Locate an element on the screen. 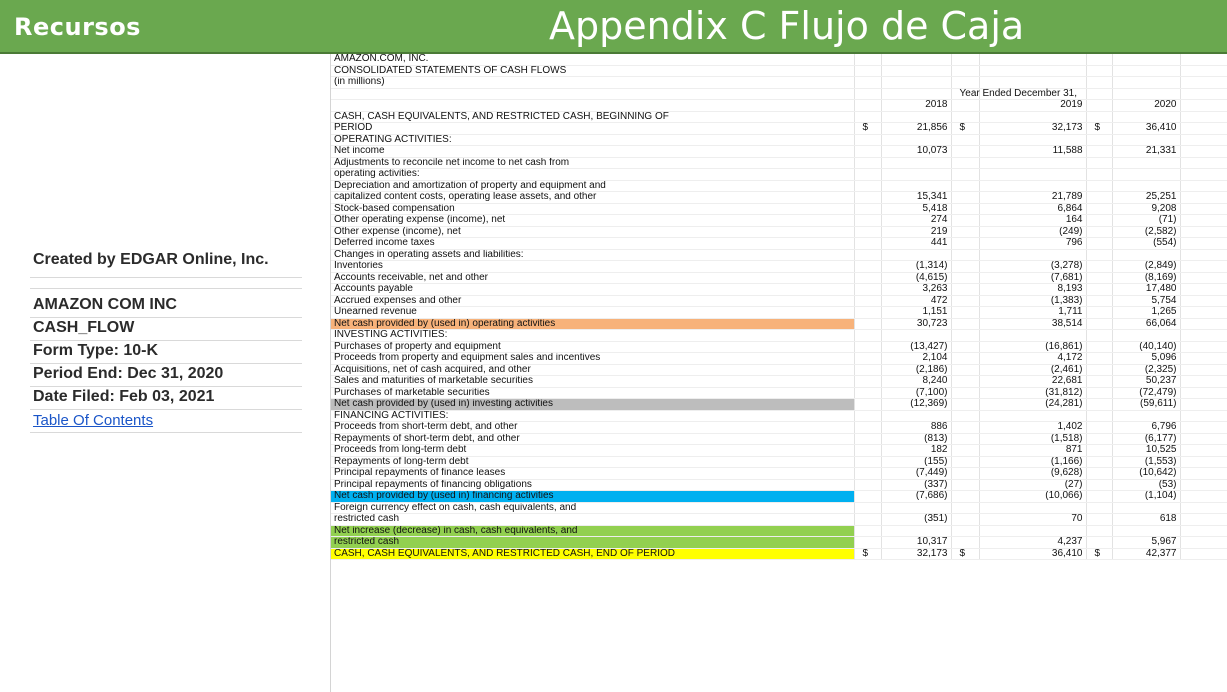 The height and width of the screenshot is (692, 1227). table-row: (in millions) is located at coordinates (779, 82).